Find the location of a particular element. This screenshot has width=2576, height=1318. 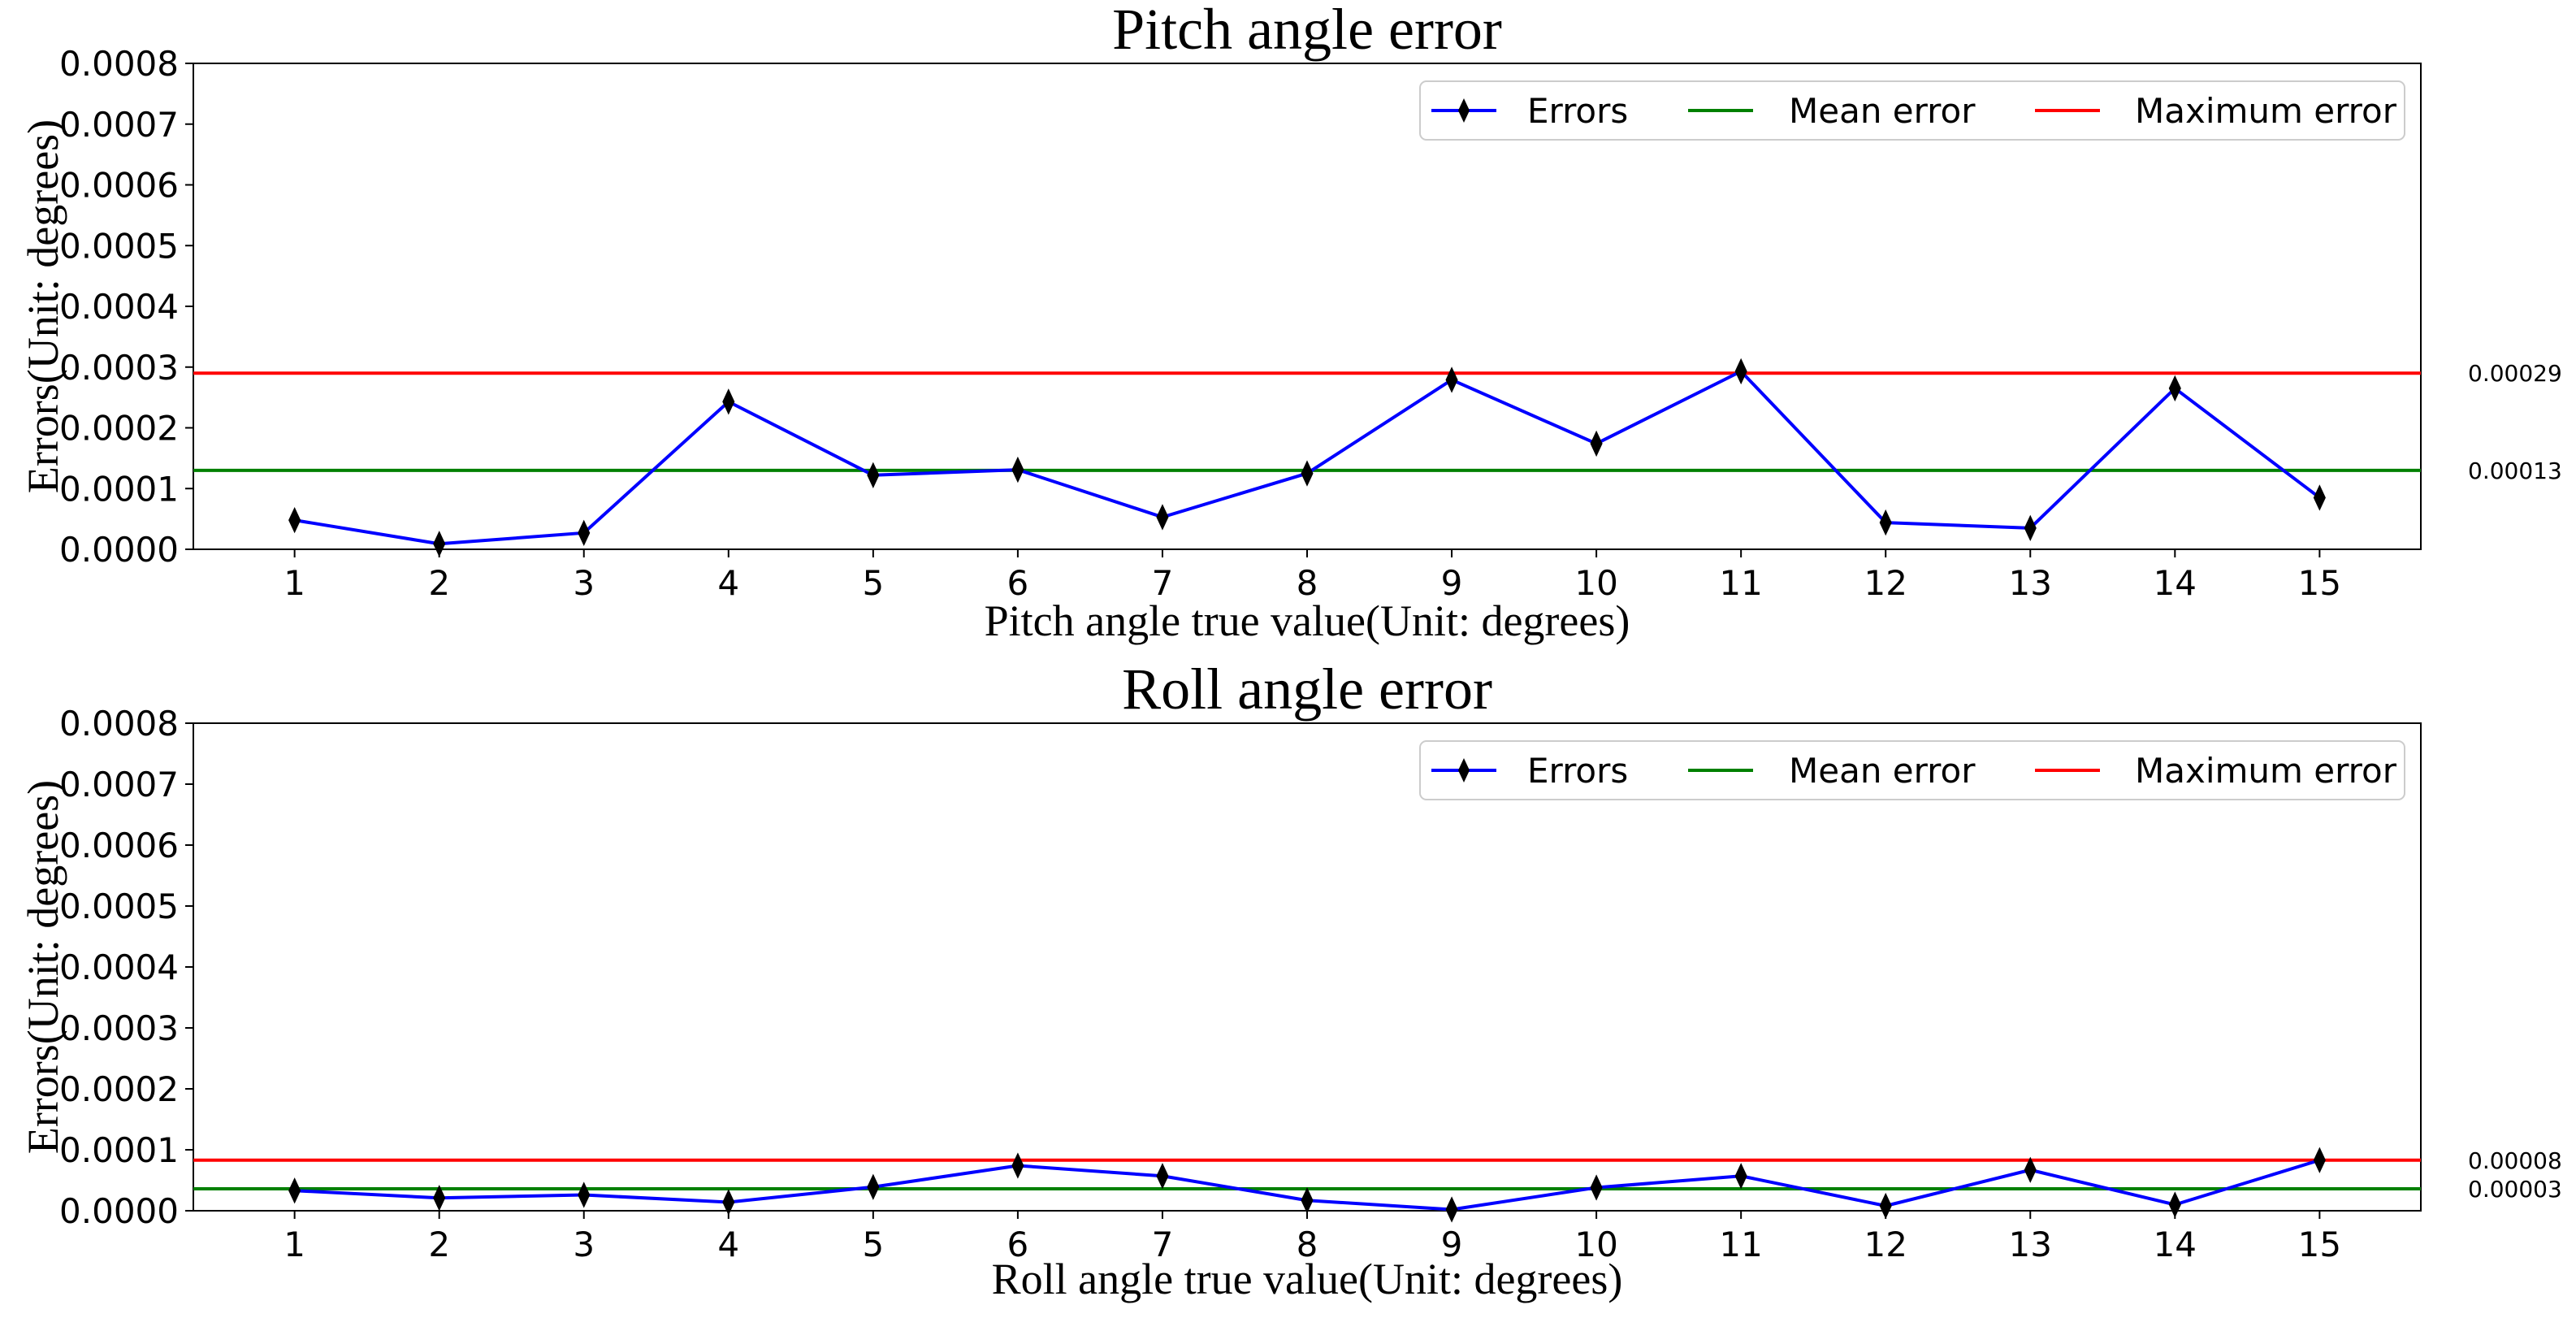

pitch-x-tick-label: 12 is located at coordinates (1885, 583).